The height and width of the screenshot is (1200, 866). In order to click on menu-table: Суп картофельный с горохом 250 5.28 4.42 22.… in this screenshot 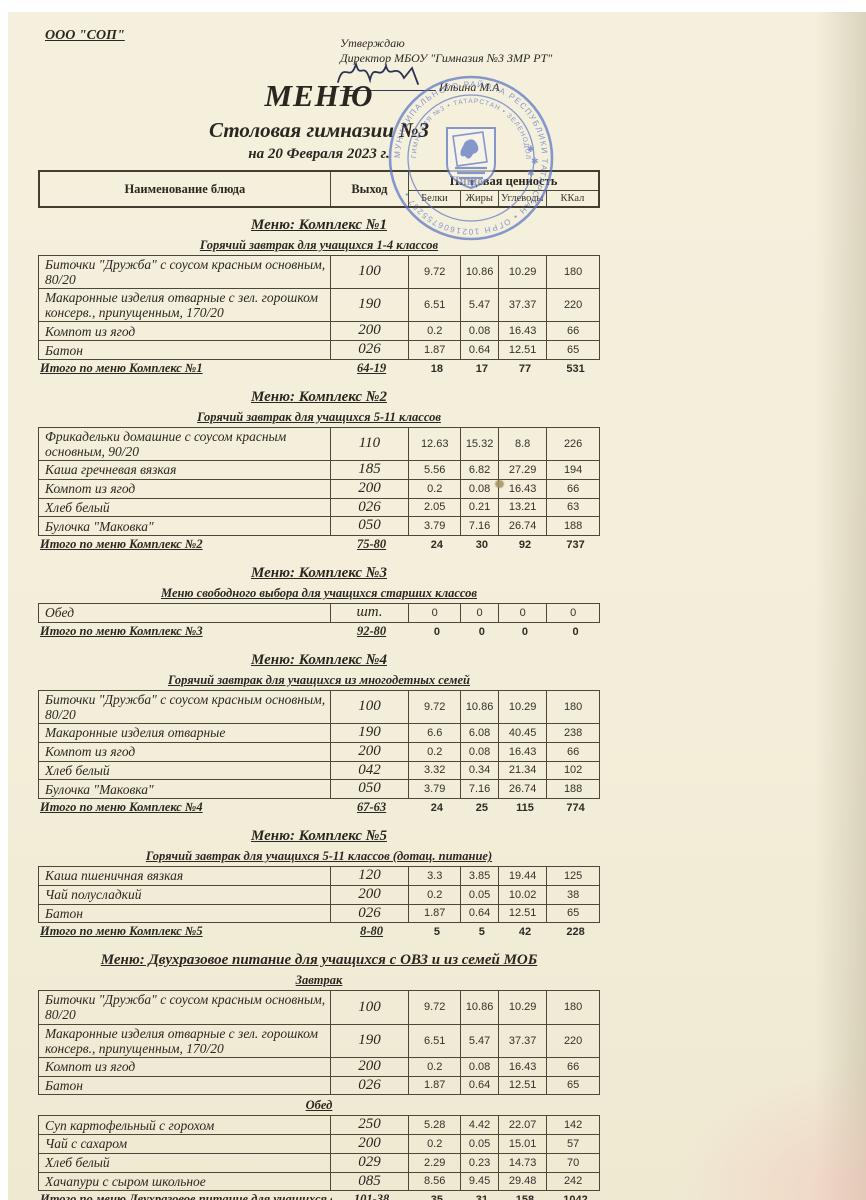, I will do `click(319, 1153)`.